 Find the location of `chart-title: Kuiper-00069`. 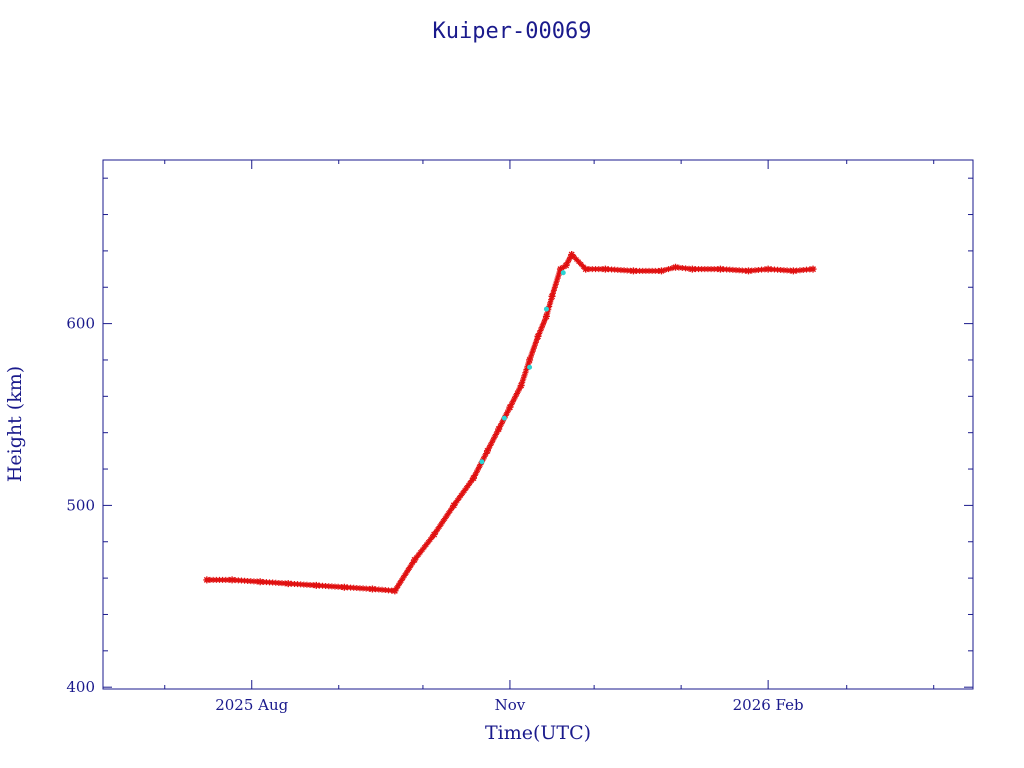

chart-title: Kuiper-00069 is located at coordinates (512, 31).